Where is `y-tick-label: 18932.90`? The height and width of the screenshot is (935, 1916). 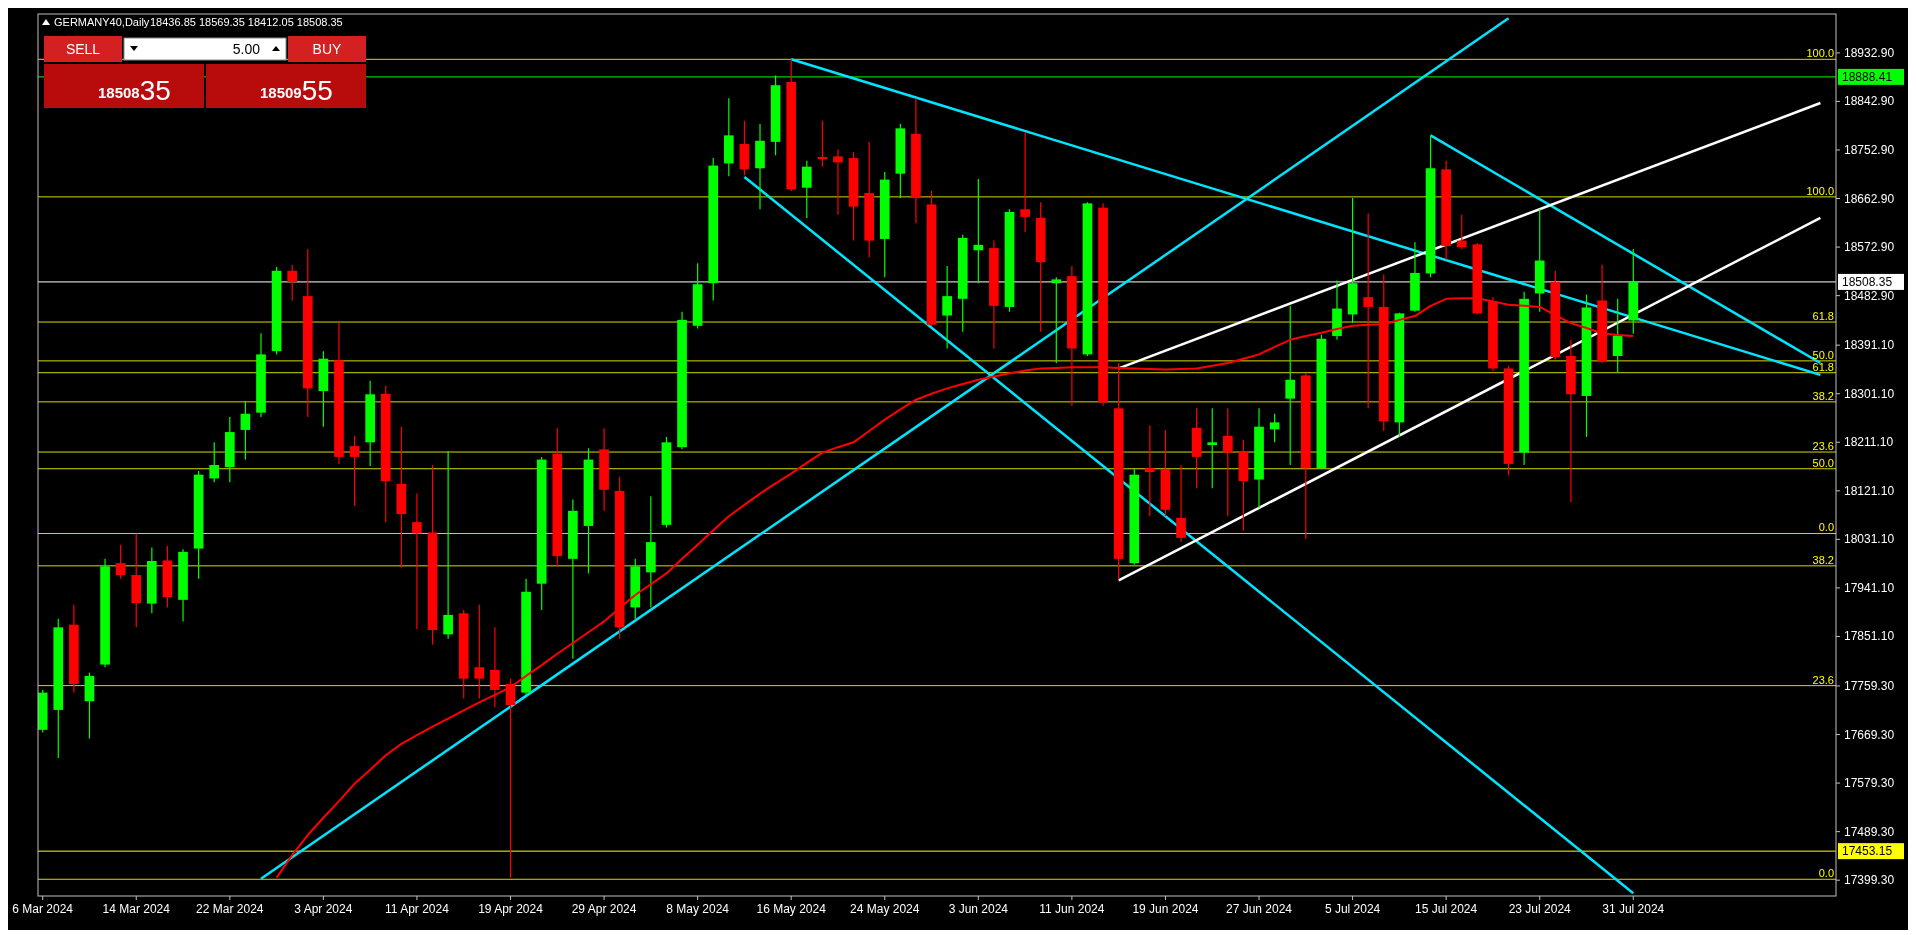
y-tick-label: 18932.90 is located at coordinates (1869, 52).